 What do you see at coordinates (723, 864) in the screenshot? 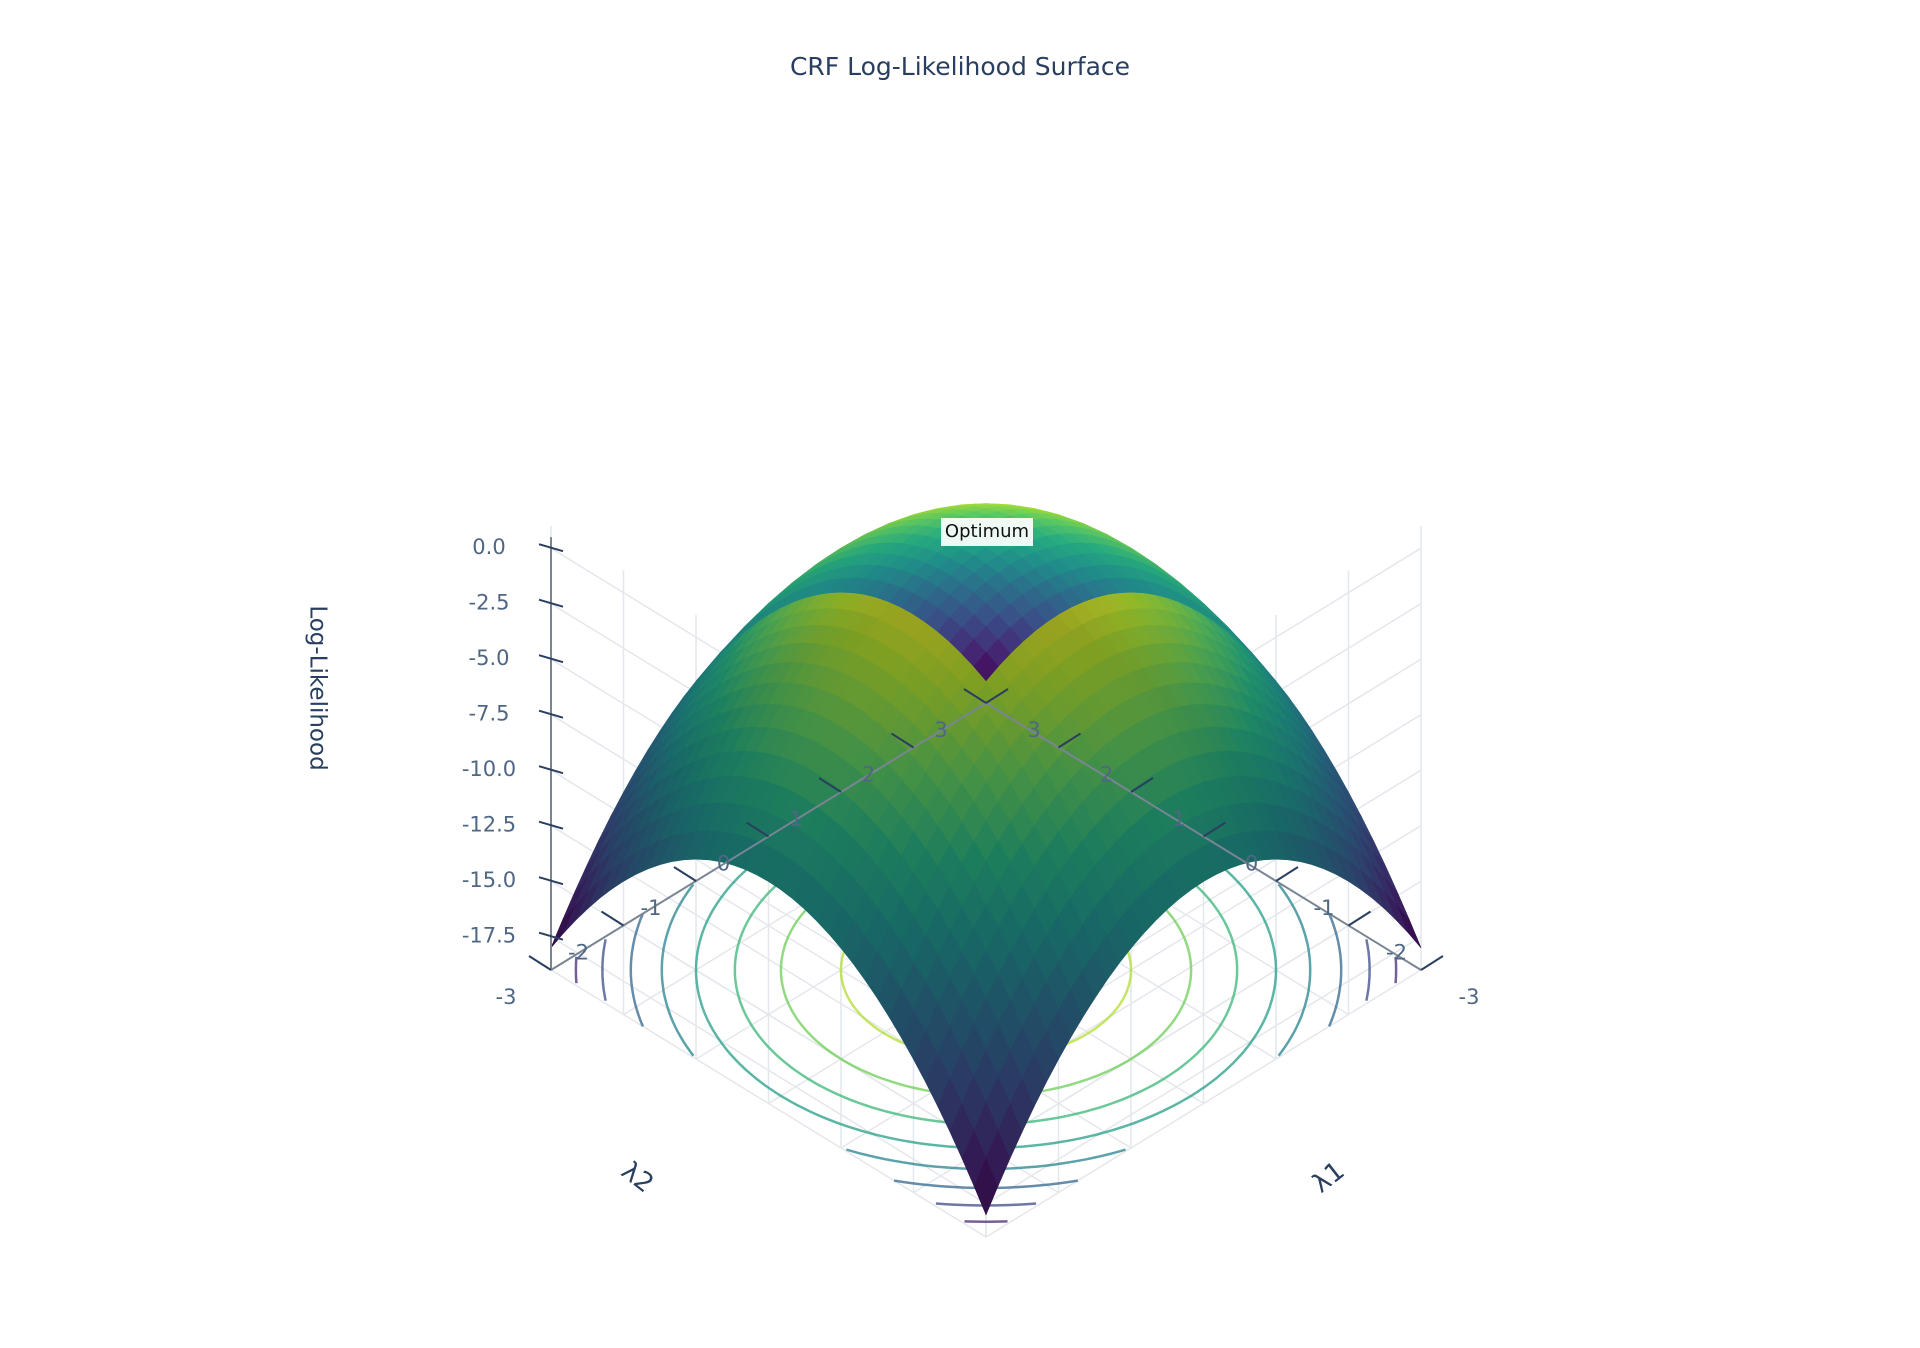
I see `lambda2-tick-label: 0` at bounding box center [723, 864].